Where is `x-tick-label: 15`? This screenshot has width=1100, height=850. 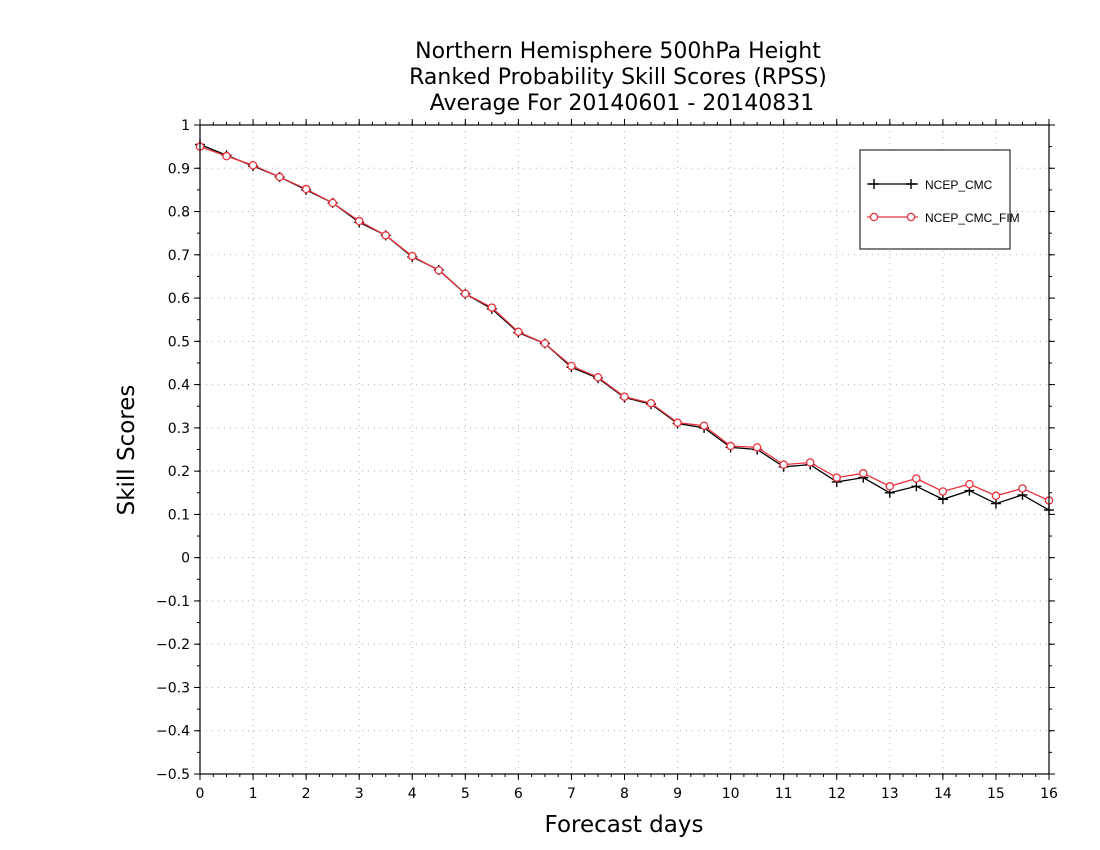
x-tick-label: 15 is located at coordinates (996, 794).